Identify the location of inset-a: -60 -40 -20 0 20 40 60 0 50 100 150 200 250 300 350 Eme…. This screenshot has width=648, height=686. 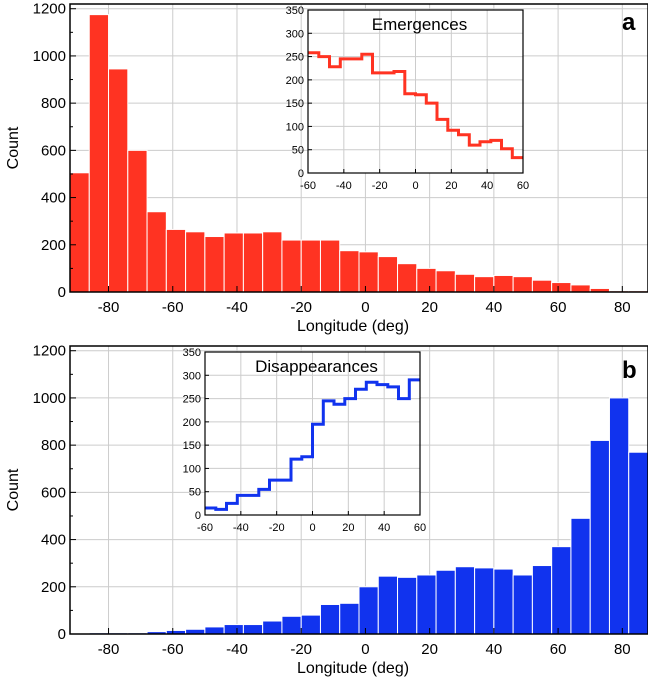
(407, 98).